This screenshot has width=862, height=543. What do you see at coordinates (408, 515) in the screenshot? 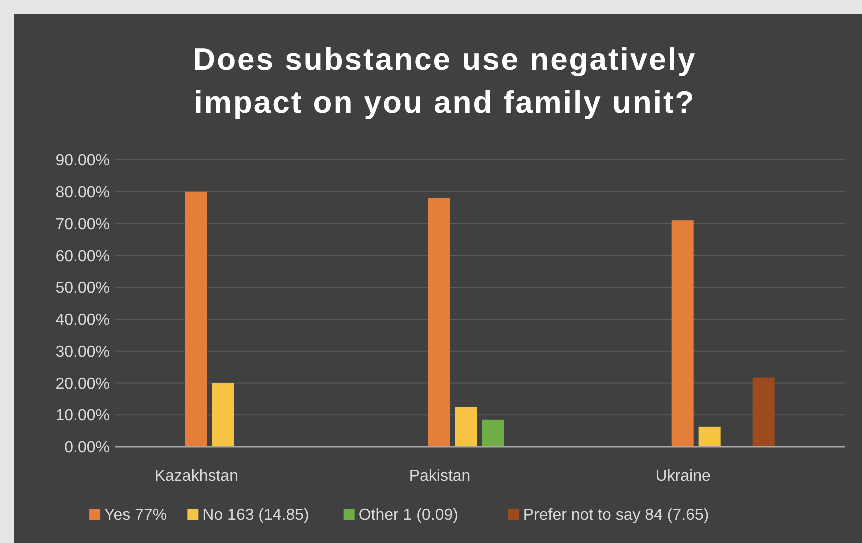
I see `legend-label: Other 1 (0.09)` at bounding box center [408, 515].